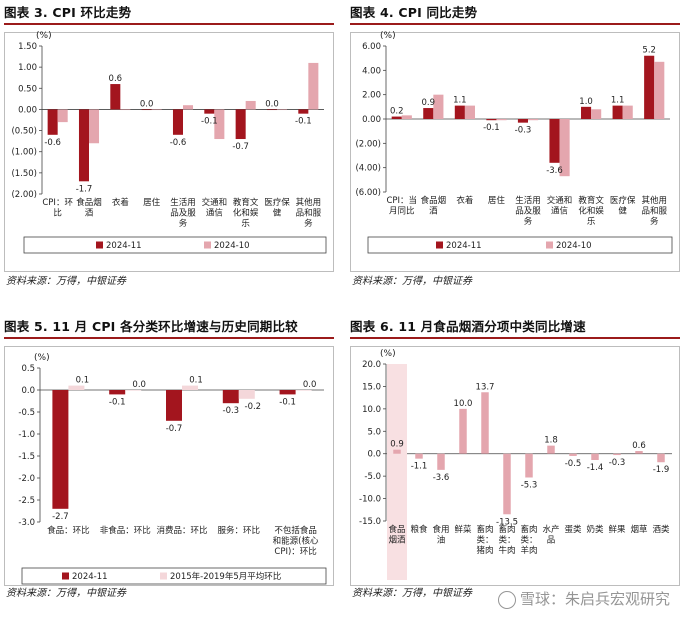 Image resolution: width=688 pixels, height=619 pixels. I want to click on x-category-label: 和能源(核心, so click(296, 541).